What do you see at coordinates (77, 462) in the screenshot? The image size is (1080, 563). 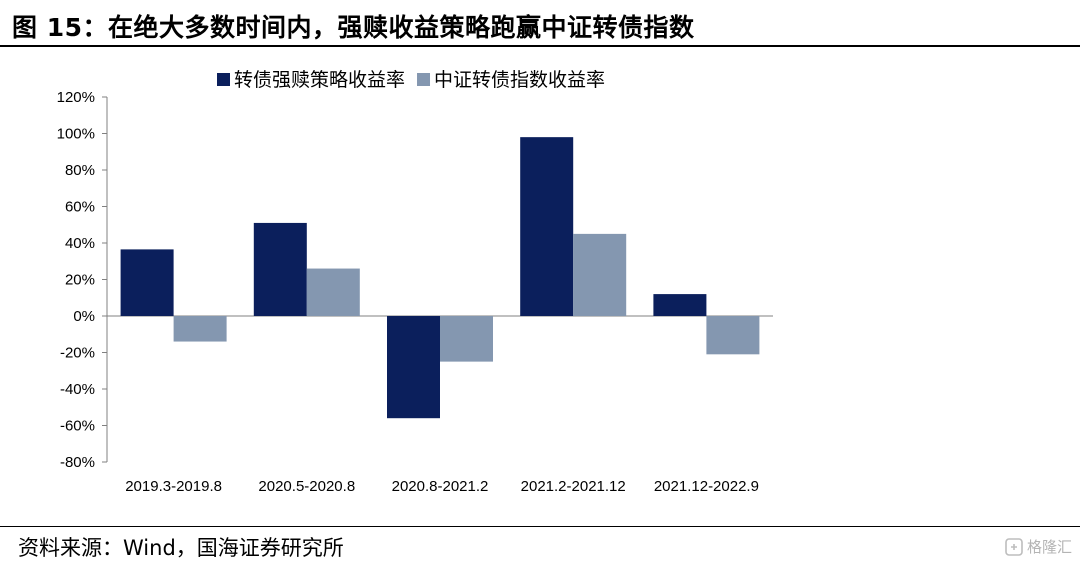 I see `y-tick-label: -80%` at bounding box center [77, 462].